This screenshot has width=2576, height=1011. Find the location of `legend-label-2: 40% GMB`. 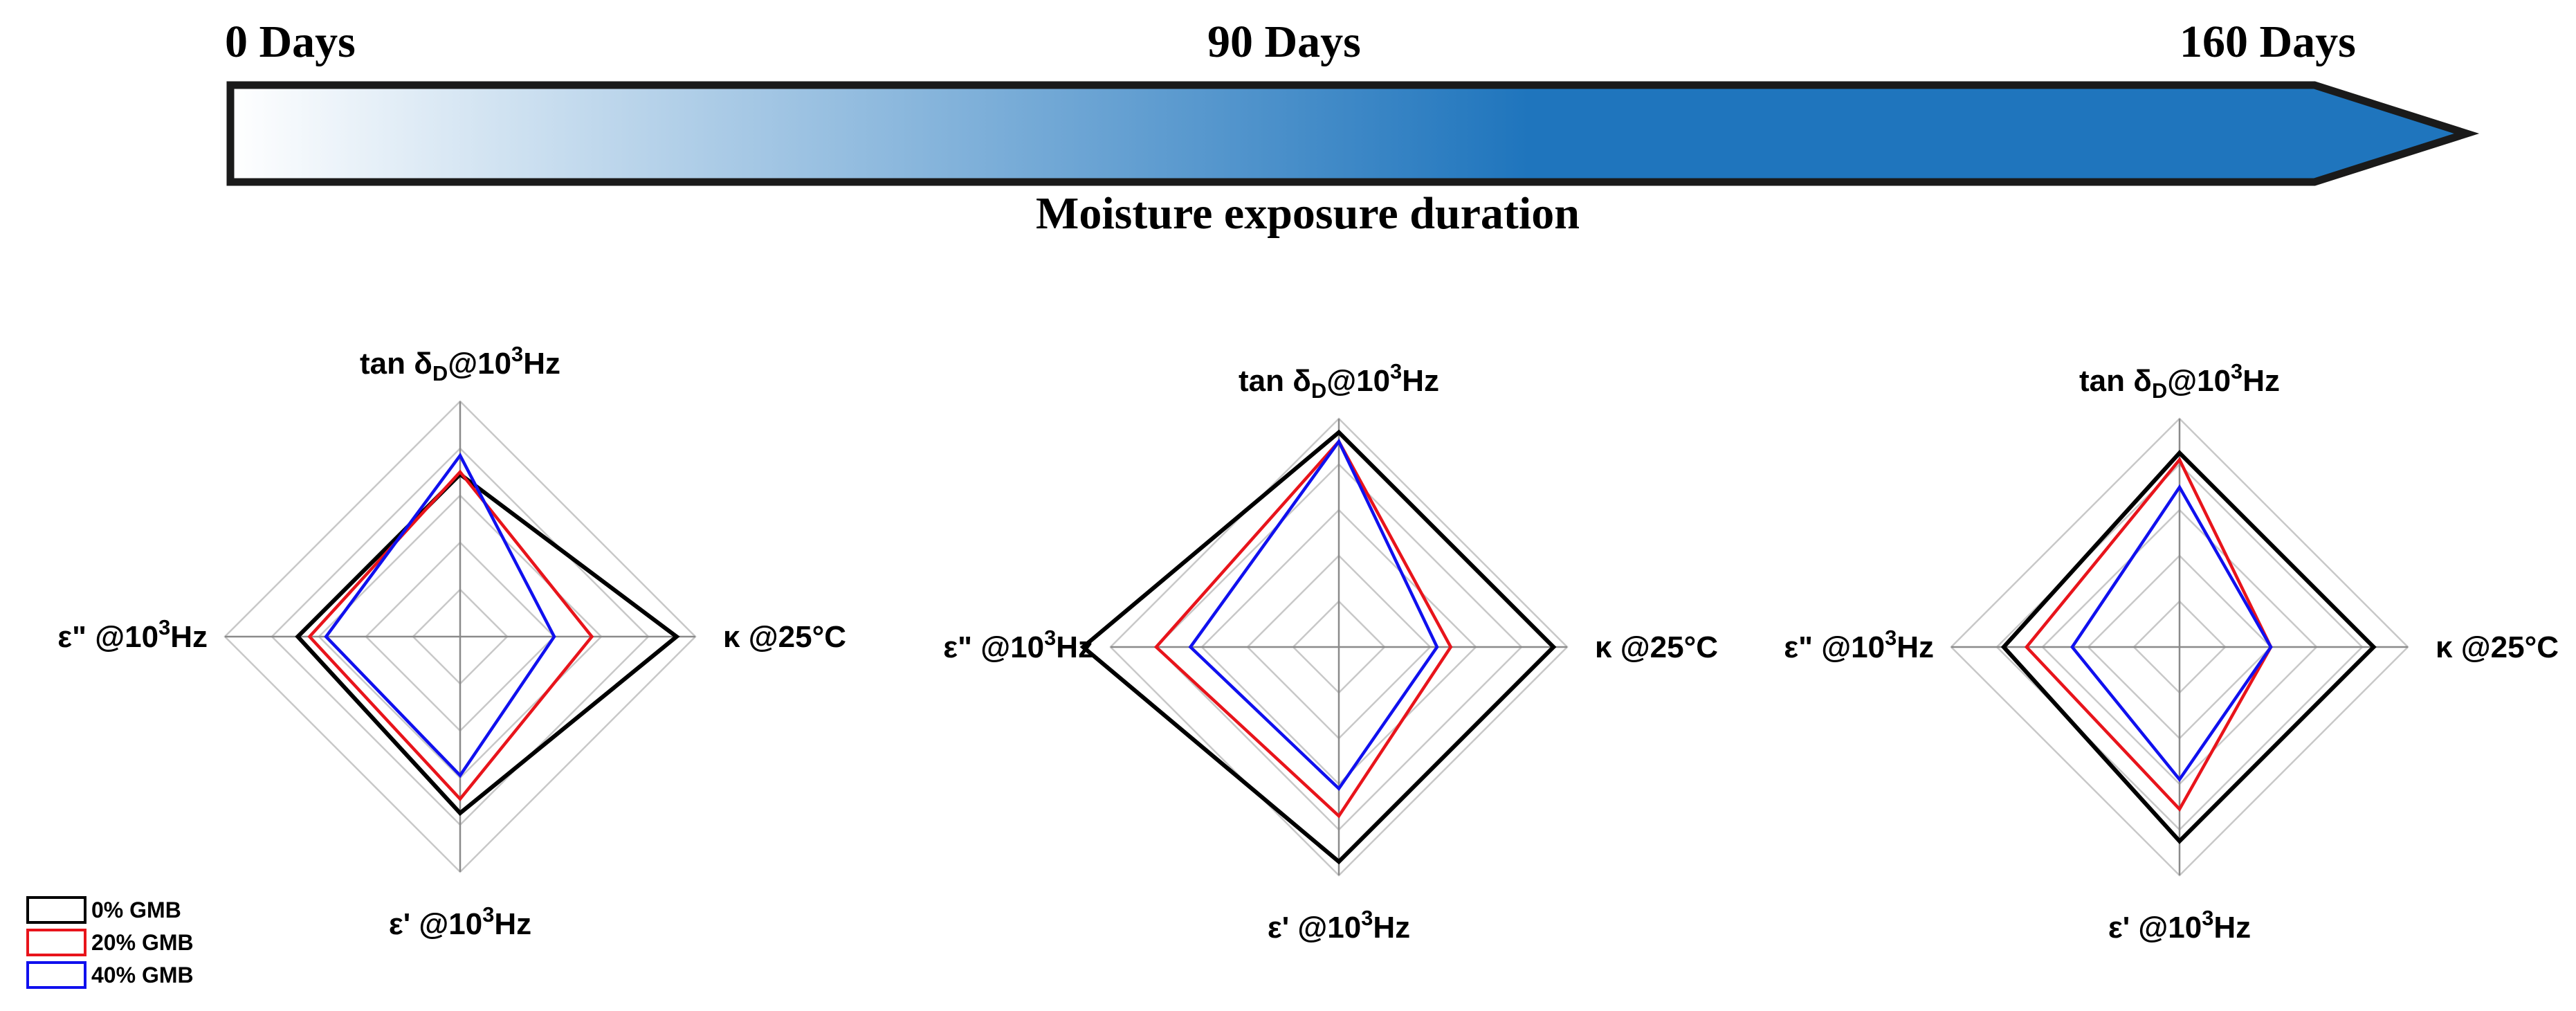

legend-label-2: 40% GMB is located at coordinates (142, 975).